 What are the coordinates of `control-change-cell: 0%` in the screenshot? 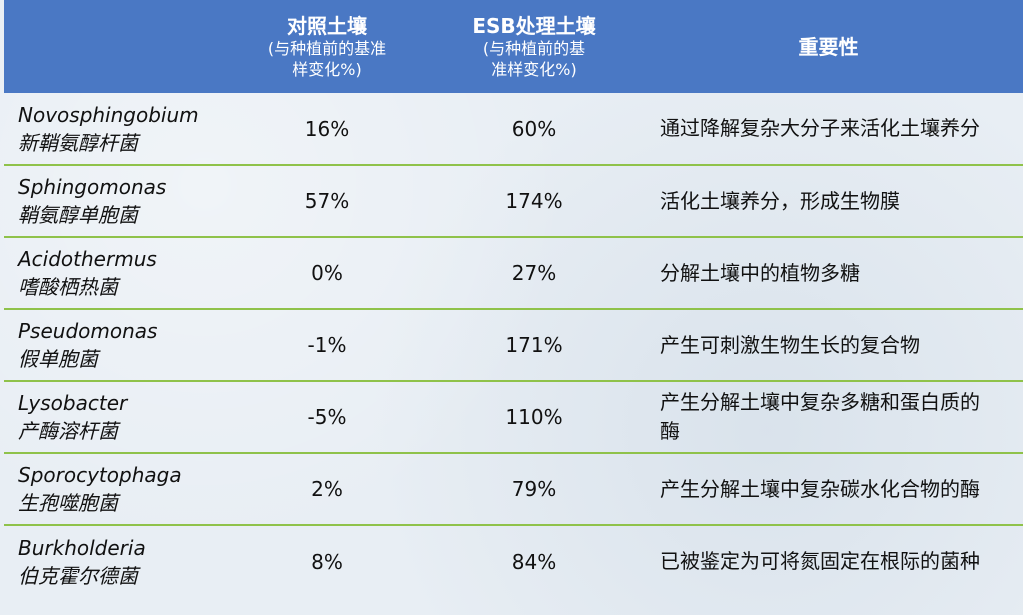 It's located at (327, 273).